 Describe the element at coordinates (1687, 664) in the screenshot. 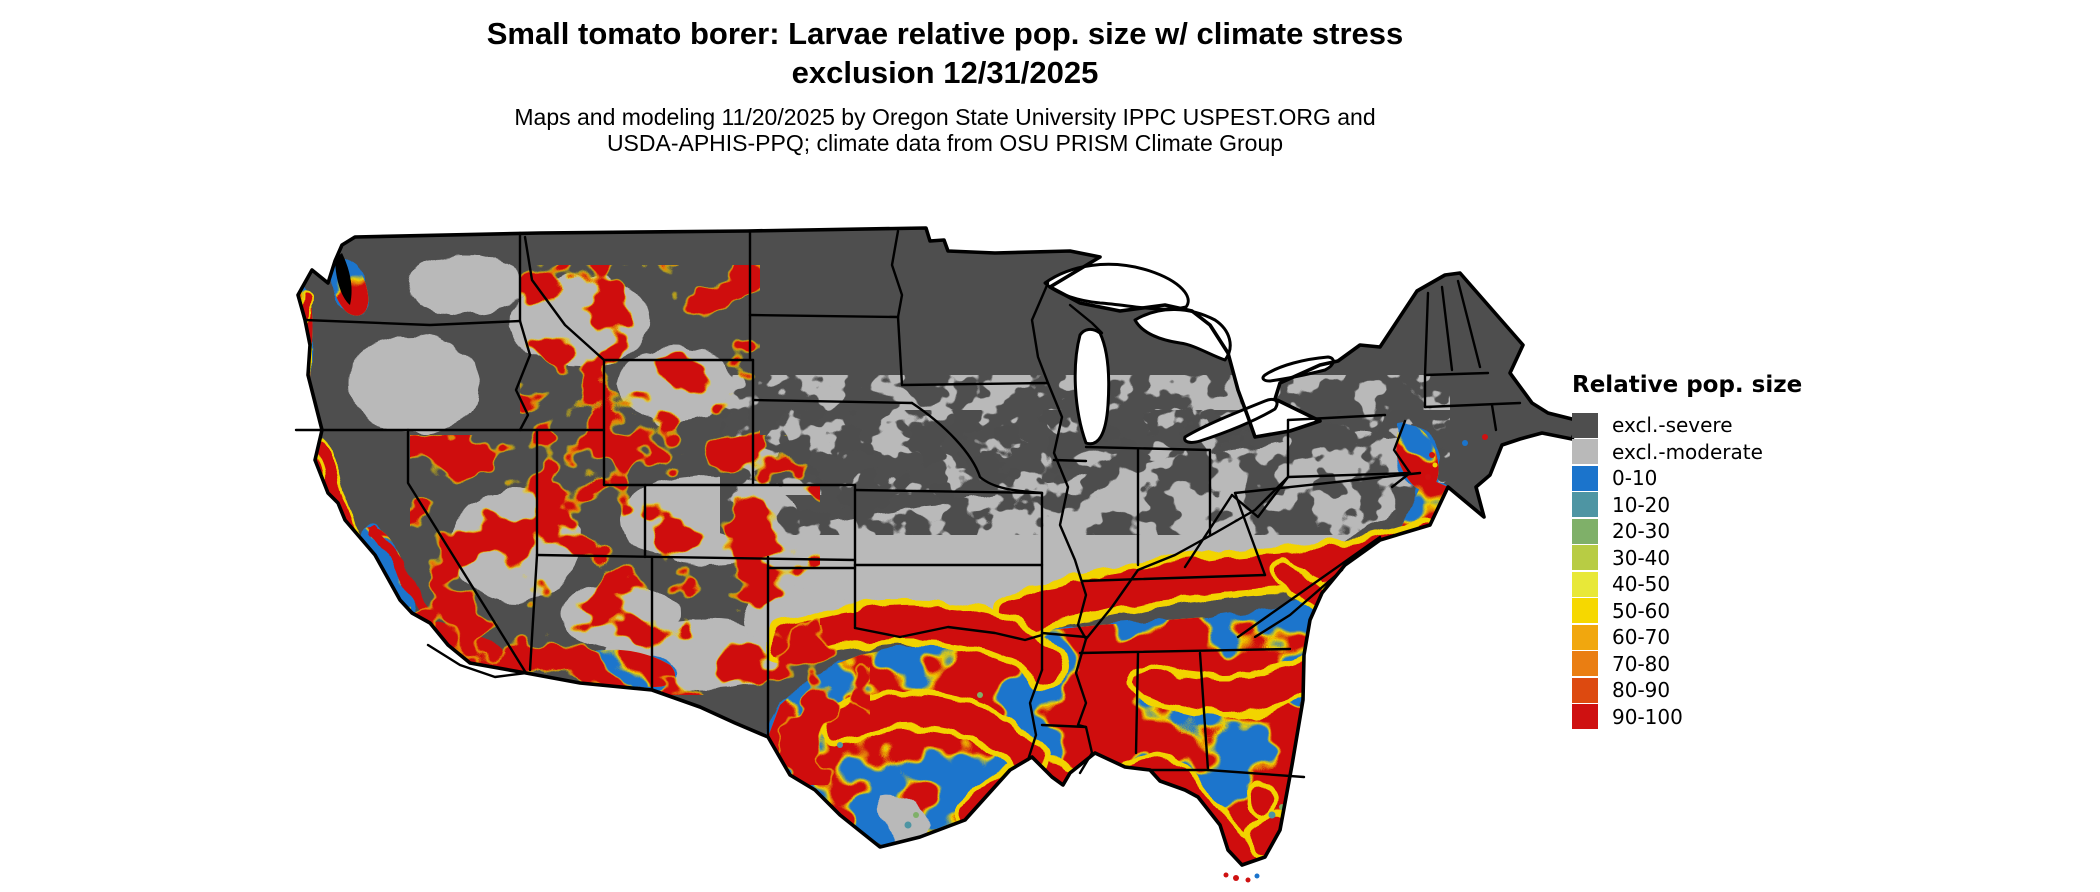

I see `legend-item: 70-80` at that location.